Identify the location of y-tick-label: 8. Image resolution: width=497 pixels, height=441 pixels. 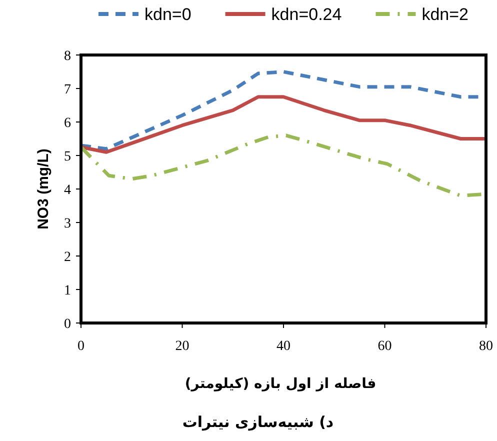
(67, 56).